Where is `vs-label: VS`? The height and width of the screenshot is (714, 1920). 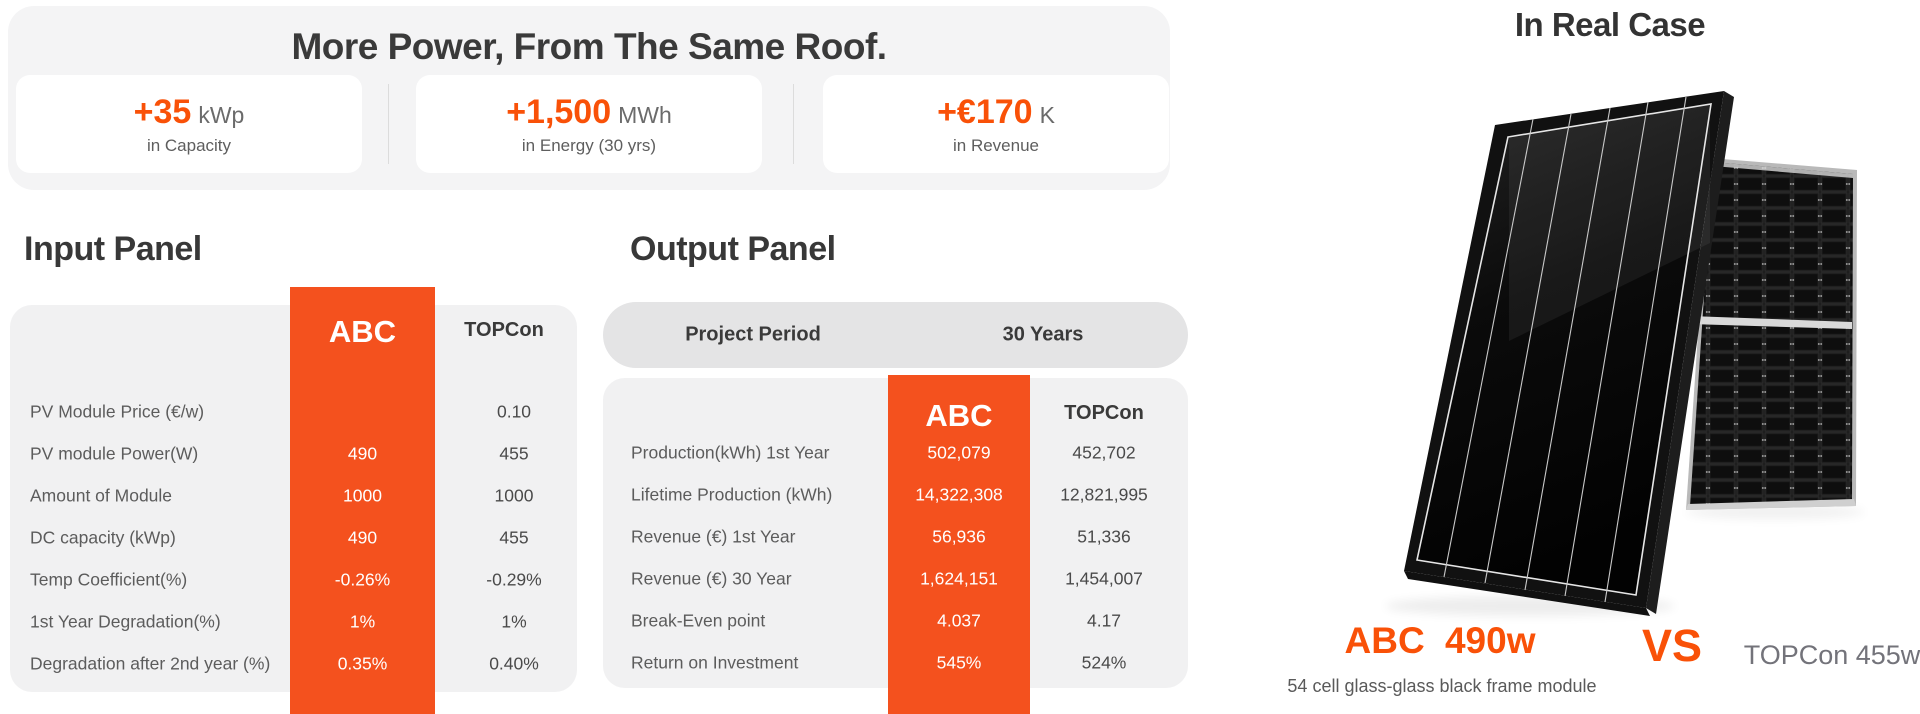 vs-label: VS is located at coordinates (1672, 645).